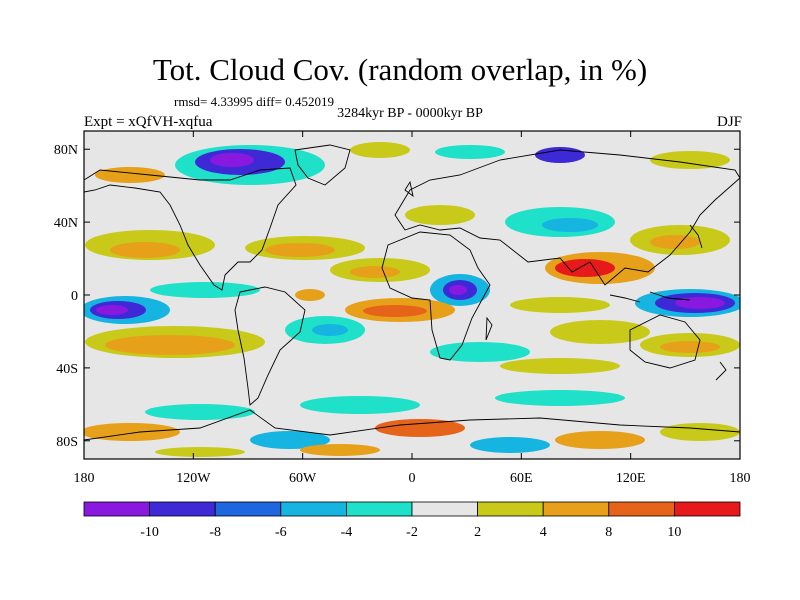 This screenshot has width=800, height=600. What do you see at coordinates (674, 532) in the screenshot?
I see `colorbar-label: 10` at bounding box center [674, 532].